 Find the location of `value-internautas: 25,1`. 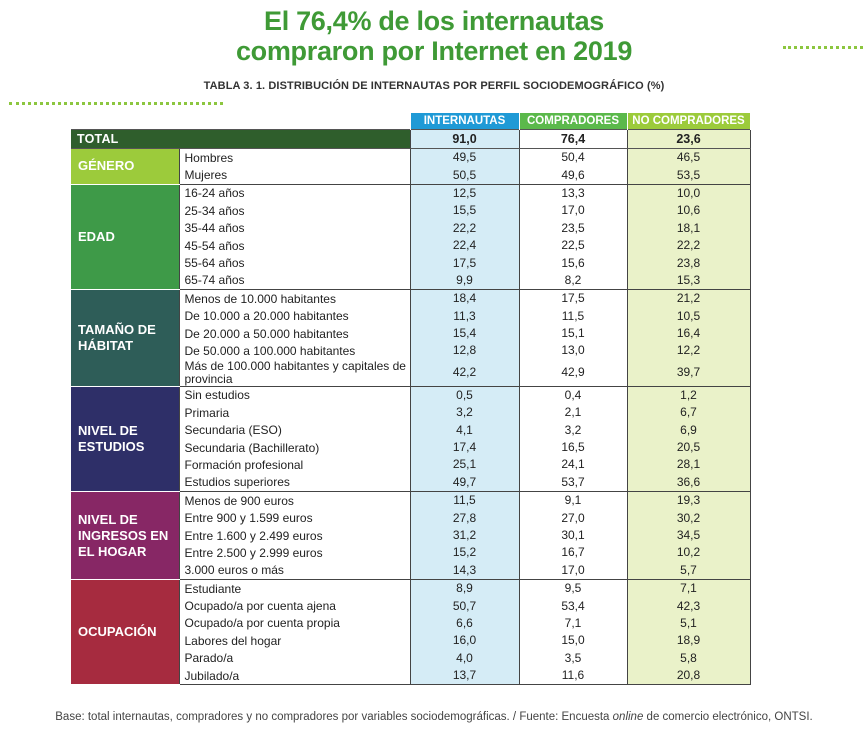

value-internautas: 25,1 is located at coordinates (464, 465).